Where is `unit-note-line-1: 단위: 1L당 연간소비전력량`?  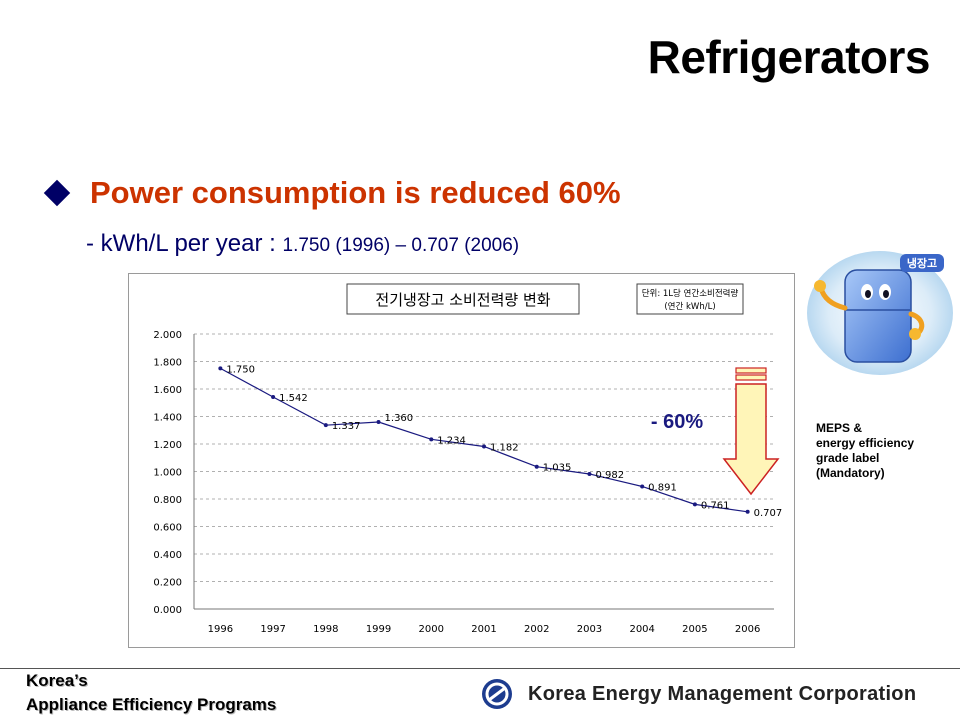 unit-note-line-1: 단위: 1L당 연간소비전력량 is located at coordinates (690, 293).